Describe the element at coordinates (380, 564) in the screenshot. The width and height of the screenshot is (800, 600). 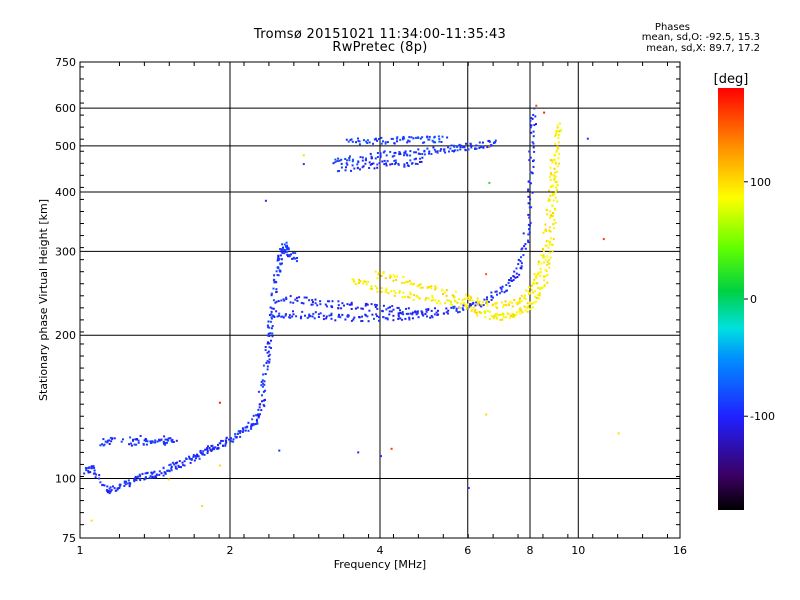
I see `x-axis-label: Frequency [MHz]` at that location.